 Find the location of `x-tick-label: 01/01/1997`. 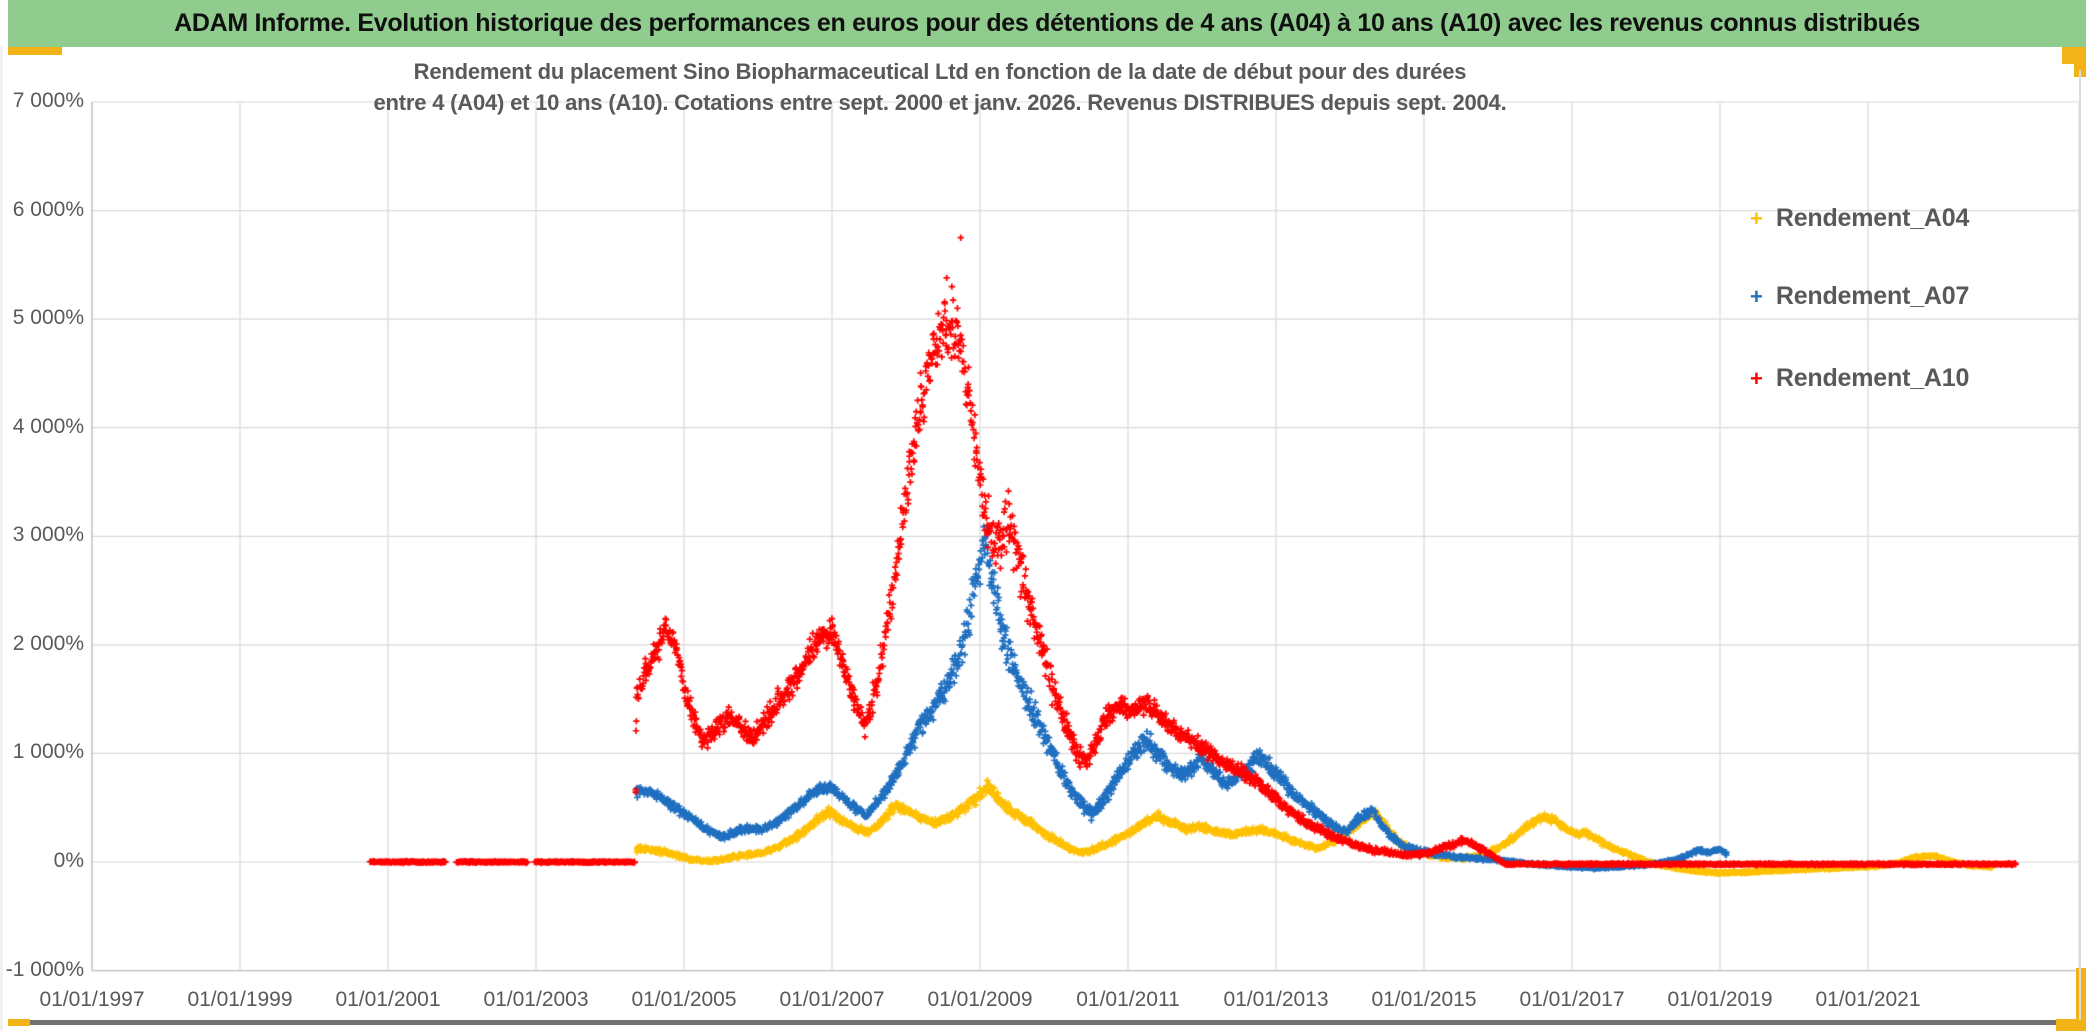

x-tick-label: 01/01/1997 is located at coordinates (92, 999).